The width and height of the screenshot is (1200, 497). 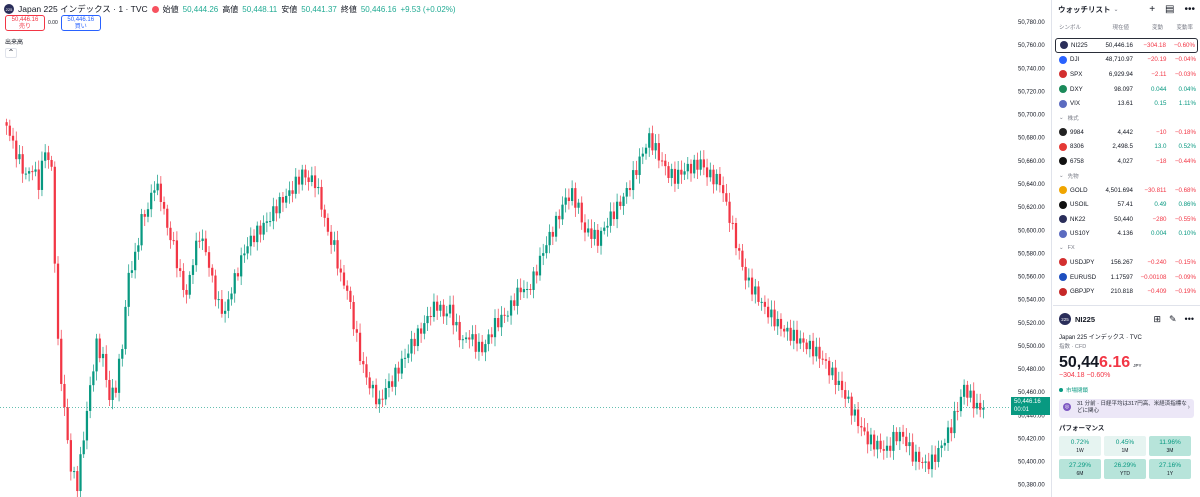 I want to click on watchlist-row: DXY 98.097 0.044 0.04%, so click(x=1126, y=89).